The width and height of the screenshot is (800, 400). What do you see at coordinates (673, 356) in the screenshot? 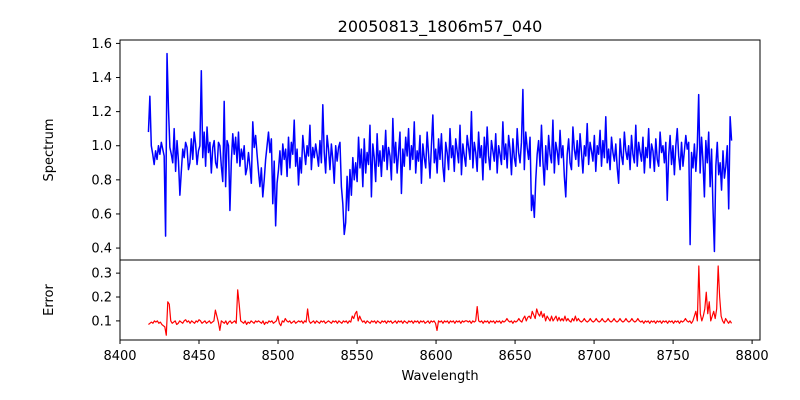
I see `x-tick-label: 8750` at bounding box center [673, 356].